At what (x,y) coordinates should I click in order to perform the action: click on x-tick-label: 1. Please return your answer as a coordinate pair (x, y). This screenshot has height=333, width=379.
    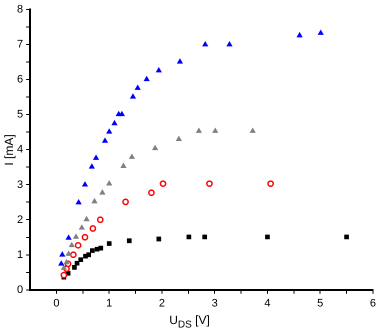
    Looking at the image, I should click on (109, 303).